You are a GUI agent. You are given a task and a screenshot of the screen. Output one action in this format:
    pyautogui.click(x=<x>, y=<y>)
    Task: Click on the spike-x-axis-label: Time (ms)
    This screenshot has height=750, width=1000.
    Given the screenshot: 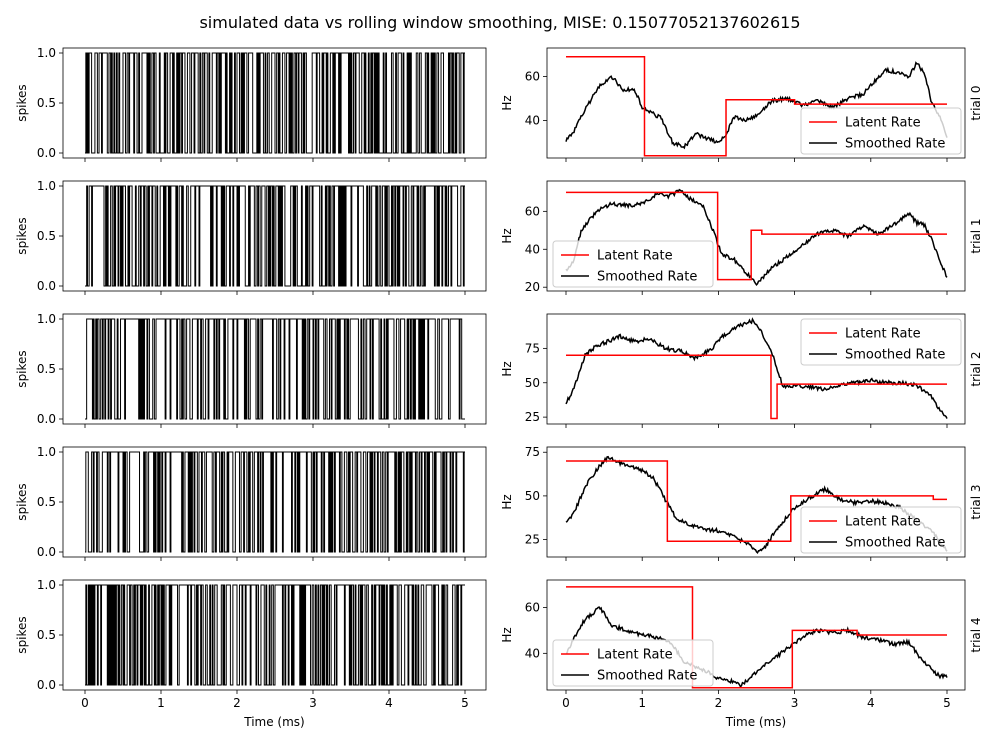 What is the action you would take?
    pyautogui.click(x=274, y=722)
    